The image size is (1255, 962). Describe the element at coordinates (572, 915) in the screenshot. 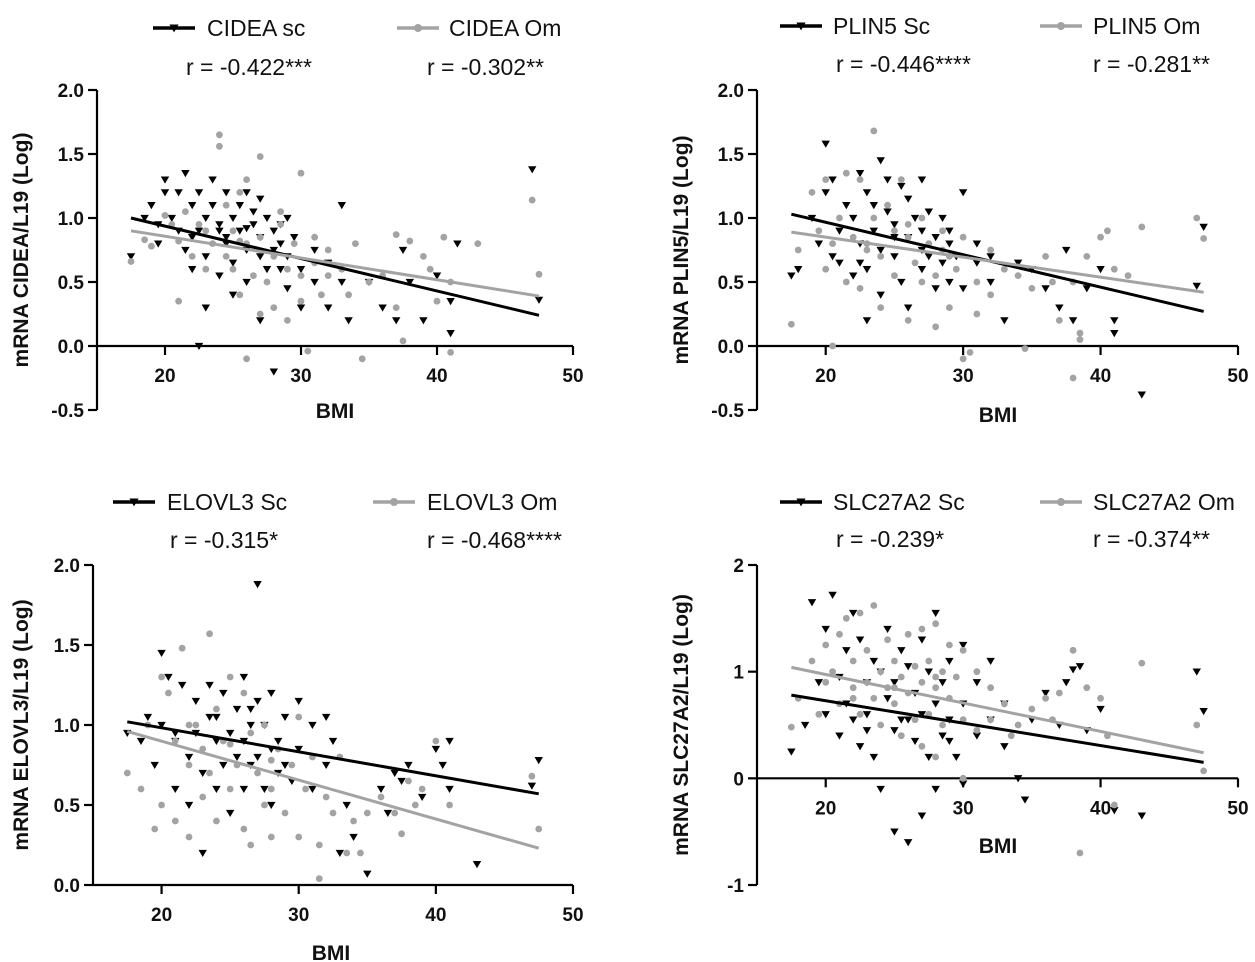

I see `x-tick-label: 50` at that location.